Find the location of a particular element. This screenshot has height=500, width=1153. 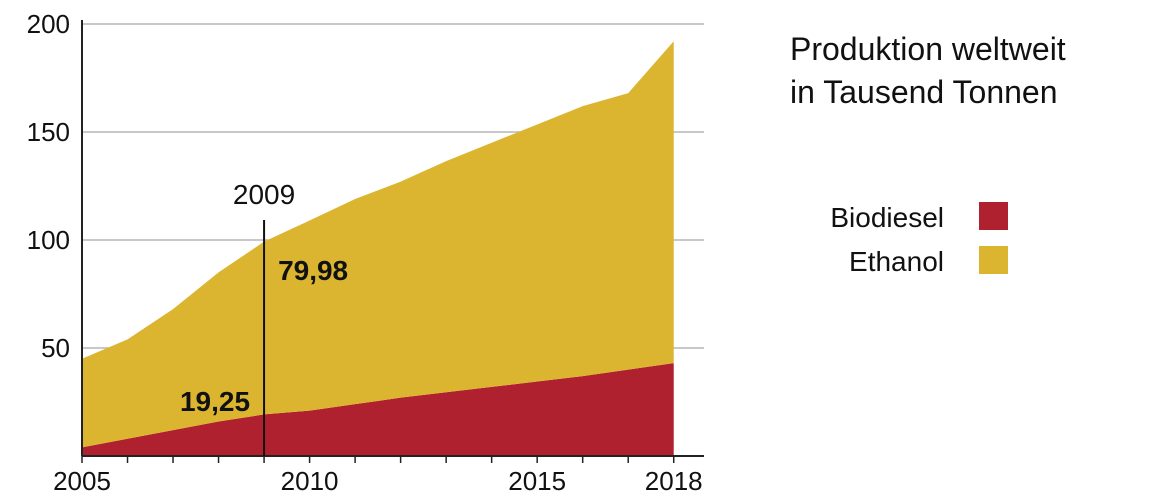

chart-title-line: Produktion weltweit is located at coordinates (928, 49).